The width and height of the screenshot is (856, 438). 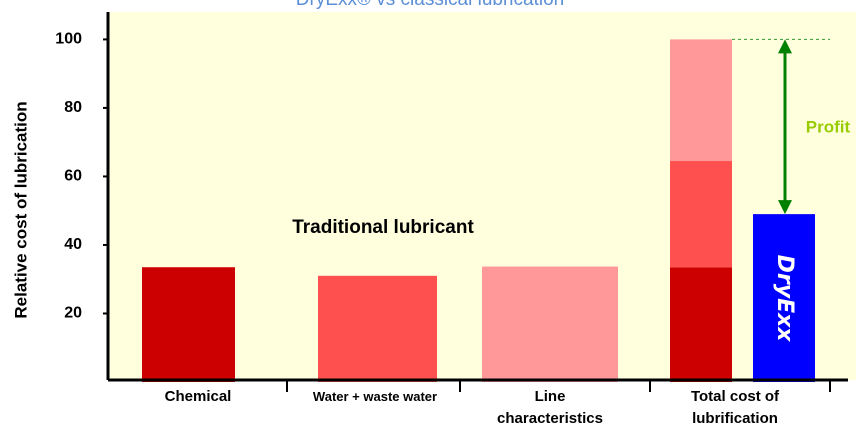 I want to click on y-tick-label: 20, so click(x=73, y=313).